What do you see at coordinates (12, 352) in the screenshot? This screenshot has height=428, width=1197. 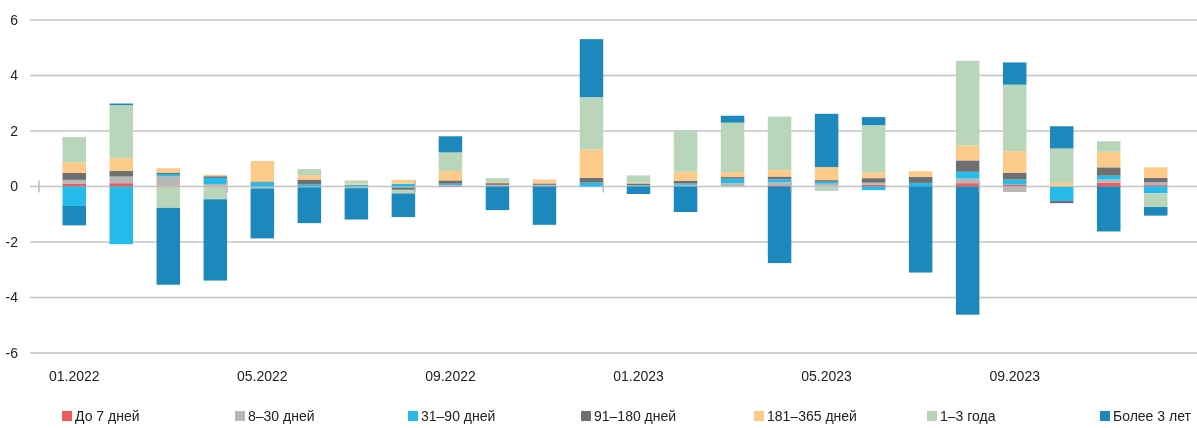 I see `y-tick-label: -6` at bounding box center [12, 352].